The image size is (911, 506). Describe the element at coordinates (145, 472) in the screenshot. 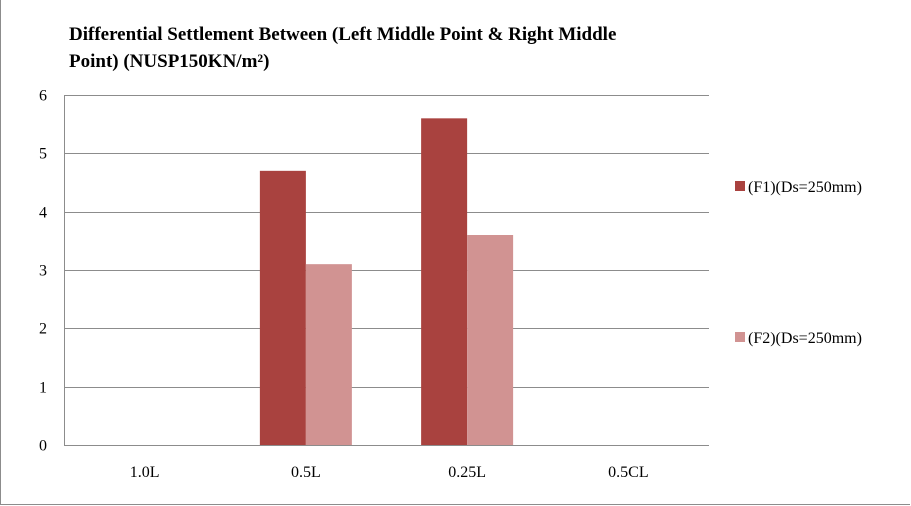

I see `x-tick-label: 1.0L` at that location.